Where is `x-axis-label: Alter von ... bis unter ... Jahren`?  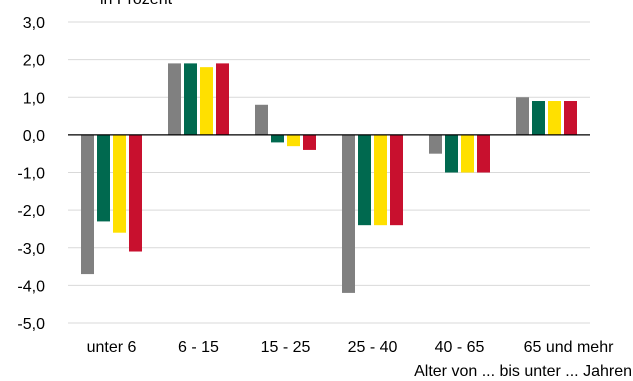 x-axis-label: Alter von ... bis unter ... Jahren is located at coordinates (523, 371).